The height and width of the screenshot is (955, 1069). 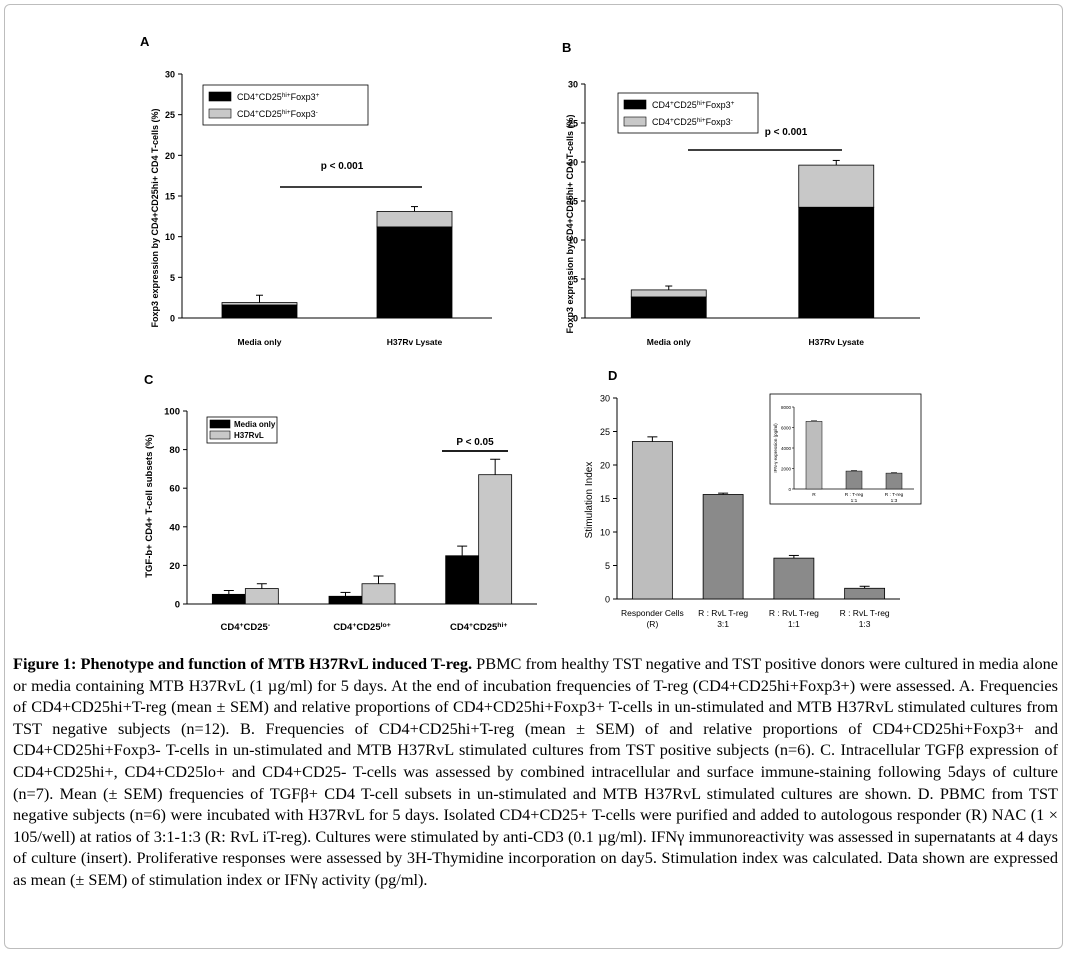 What do you see at coordinates (865, 624) in the screenshot?
I see `x-tick-label-d-3-line2: 1:3` at bounding box center [865, 624].